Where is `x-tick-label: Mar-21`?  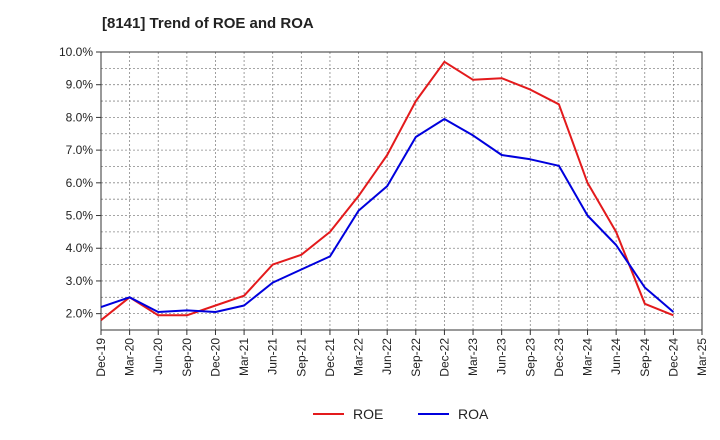
x-tick-label: Mar-21 is located at coordinates (244, 357).